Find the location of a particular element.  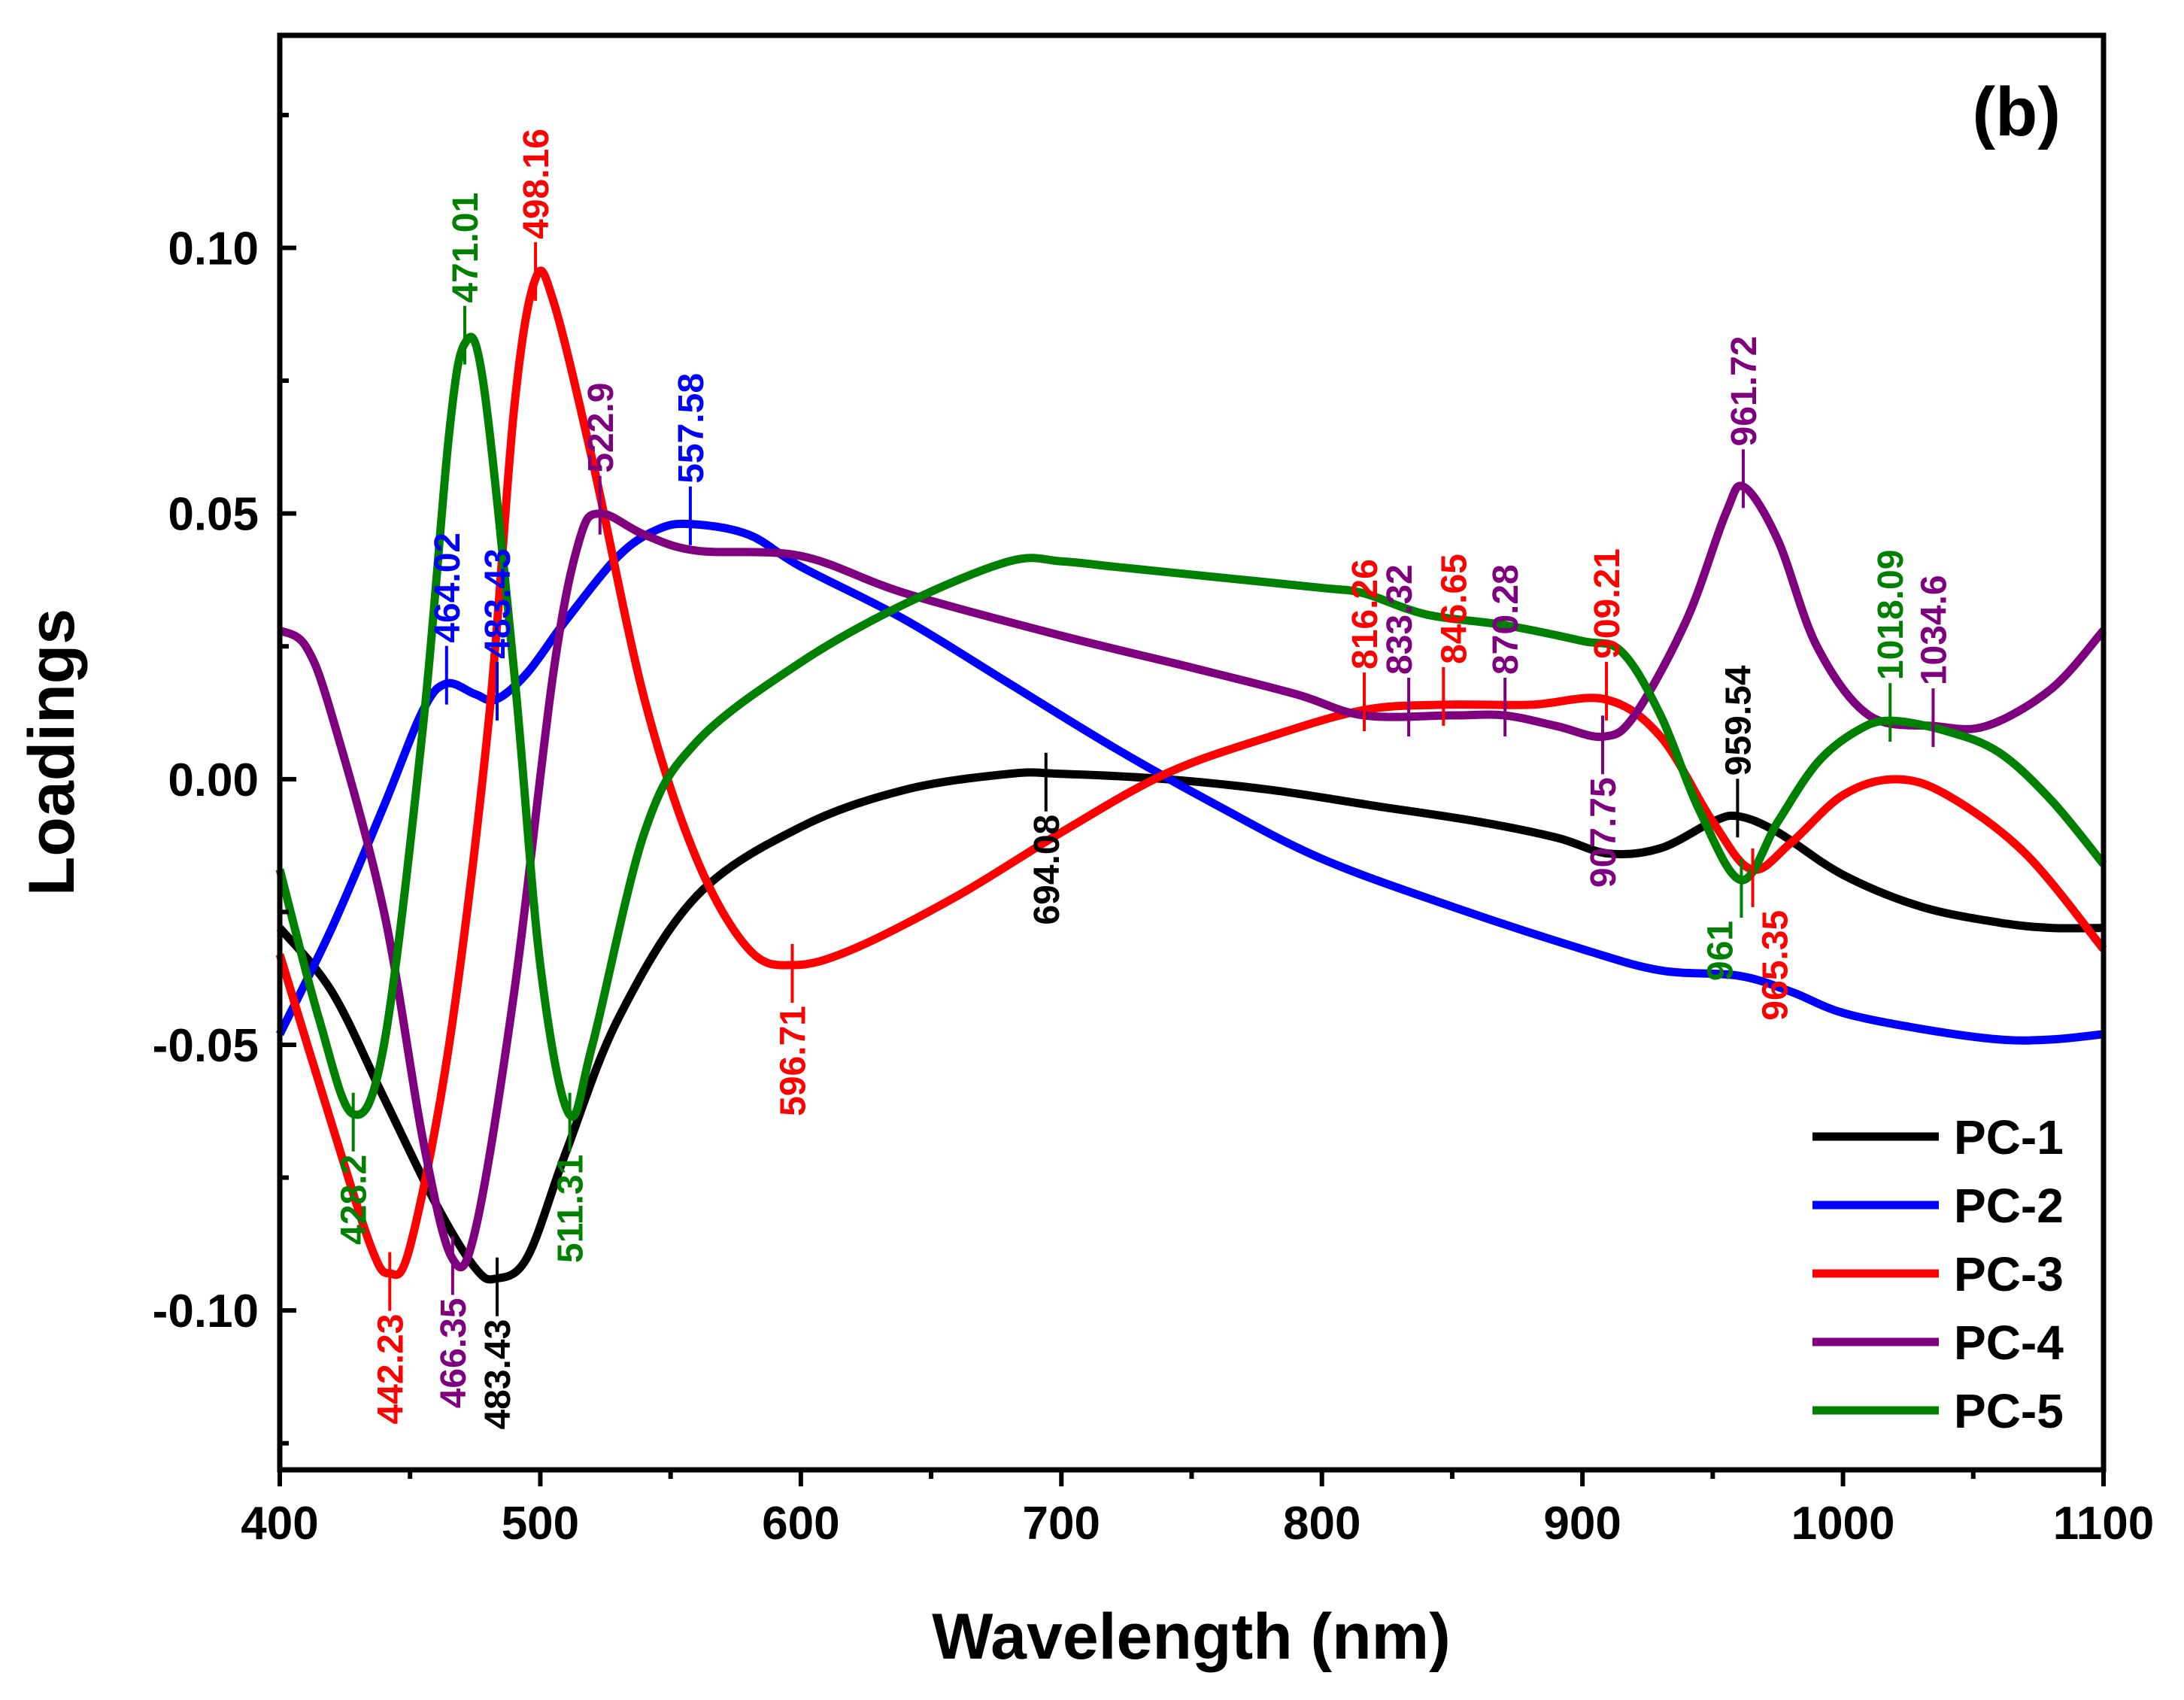

annotation-label: 498.16 is located at coordinates (537, 184).